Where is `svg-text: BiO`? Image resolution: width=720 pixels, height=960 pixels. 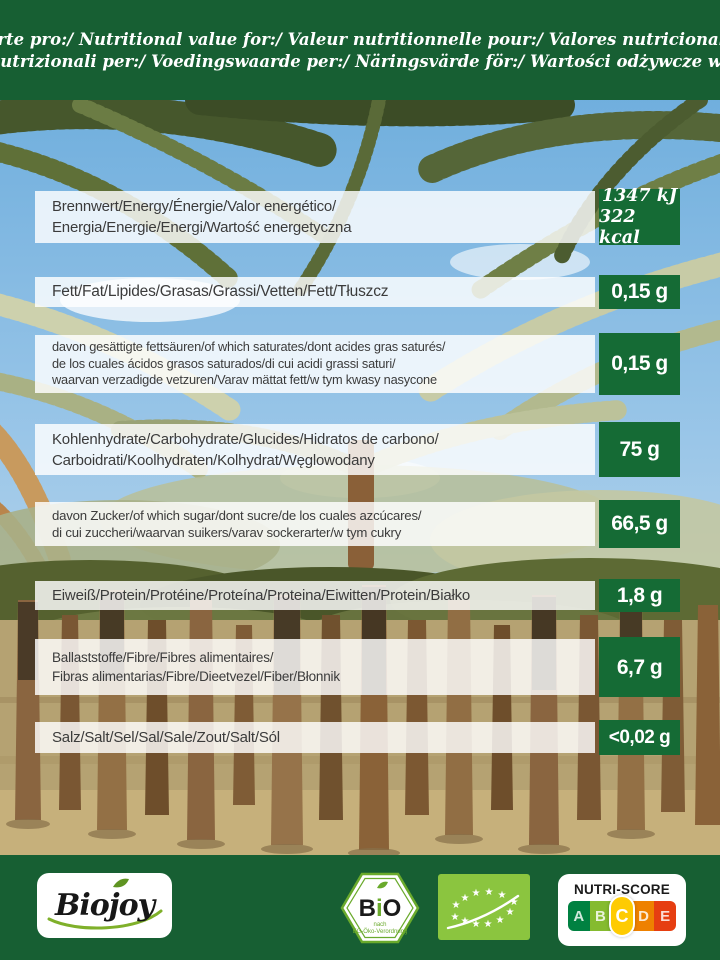
svg-text: BiO is located at coordinates (380, 908).